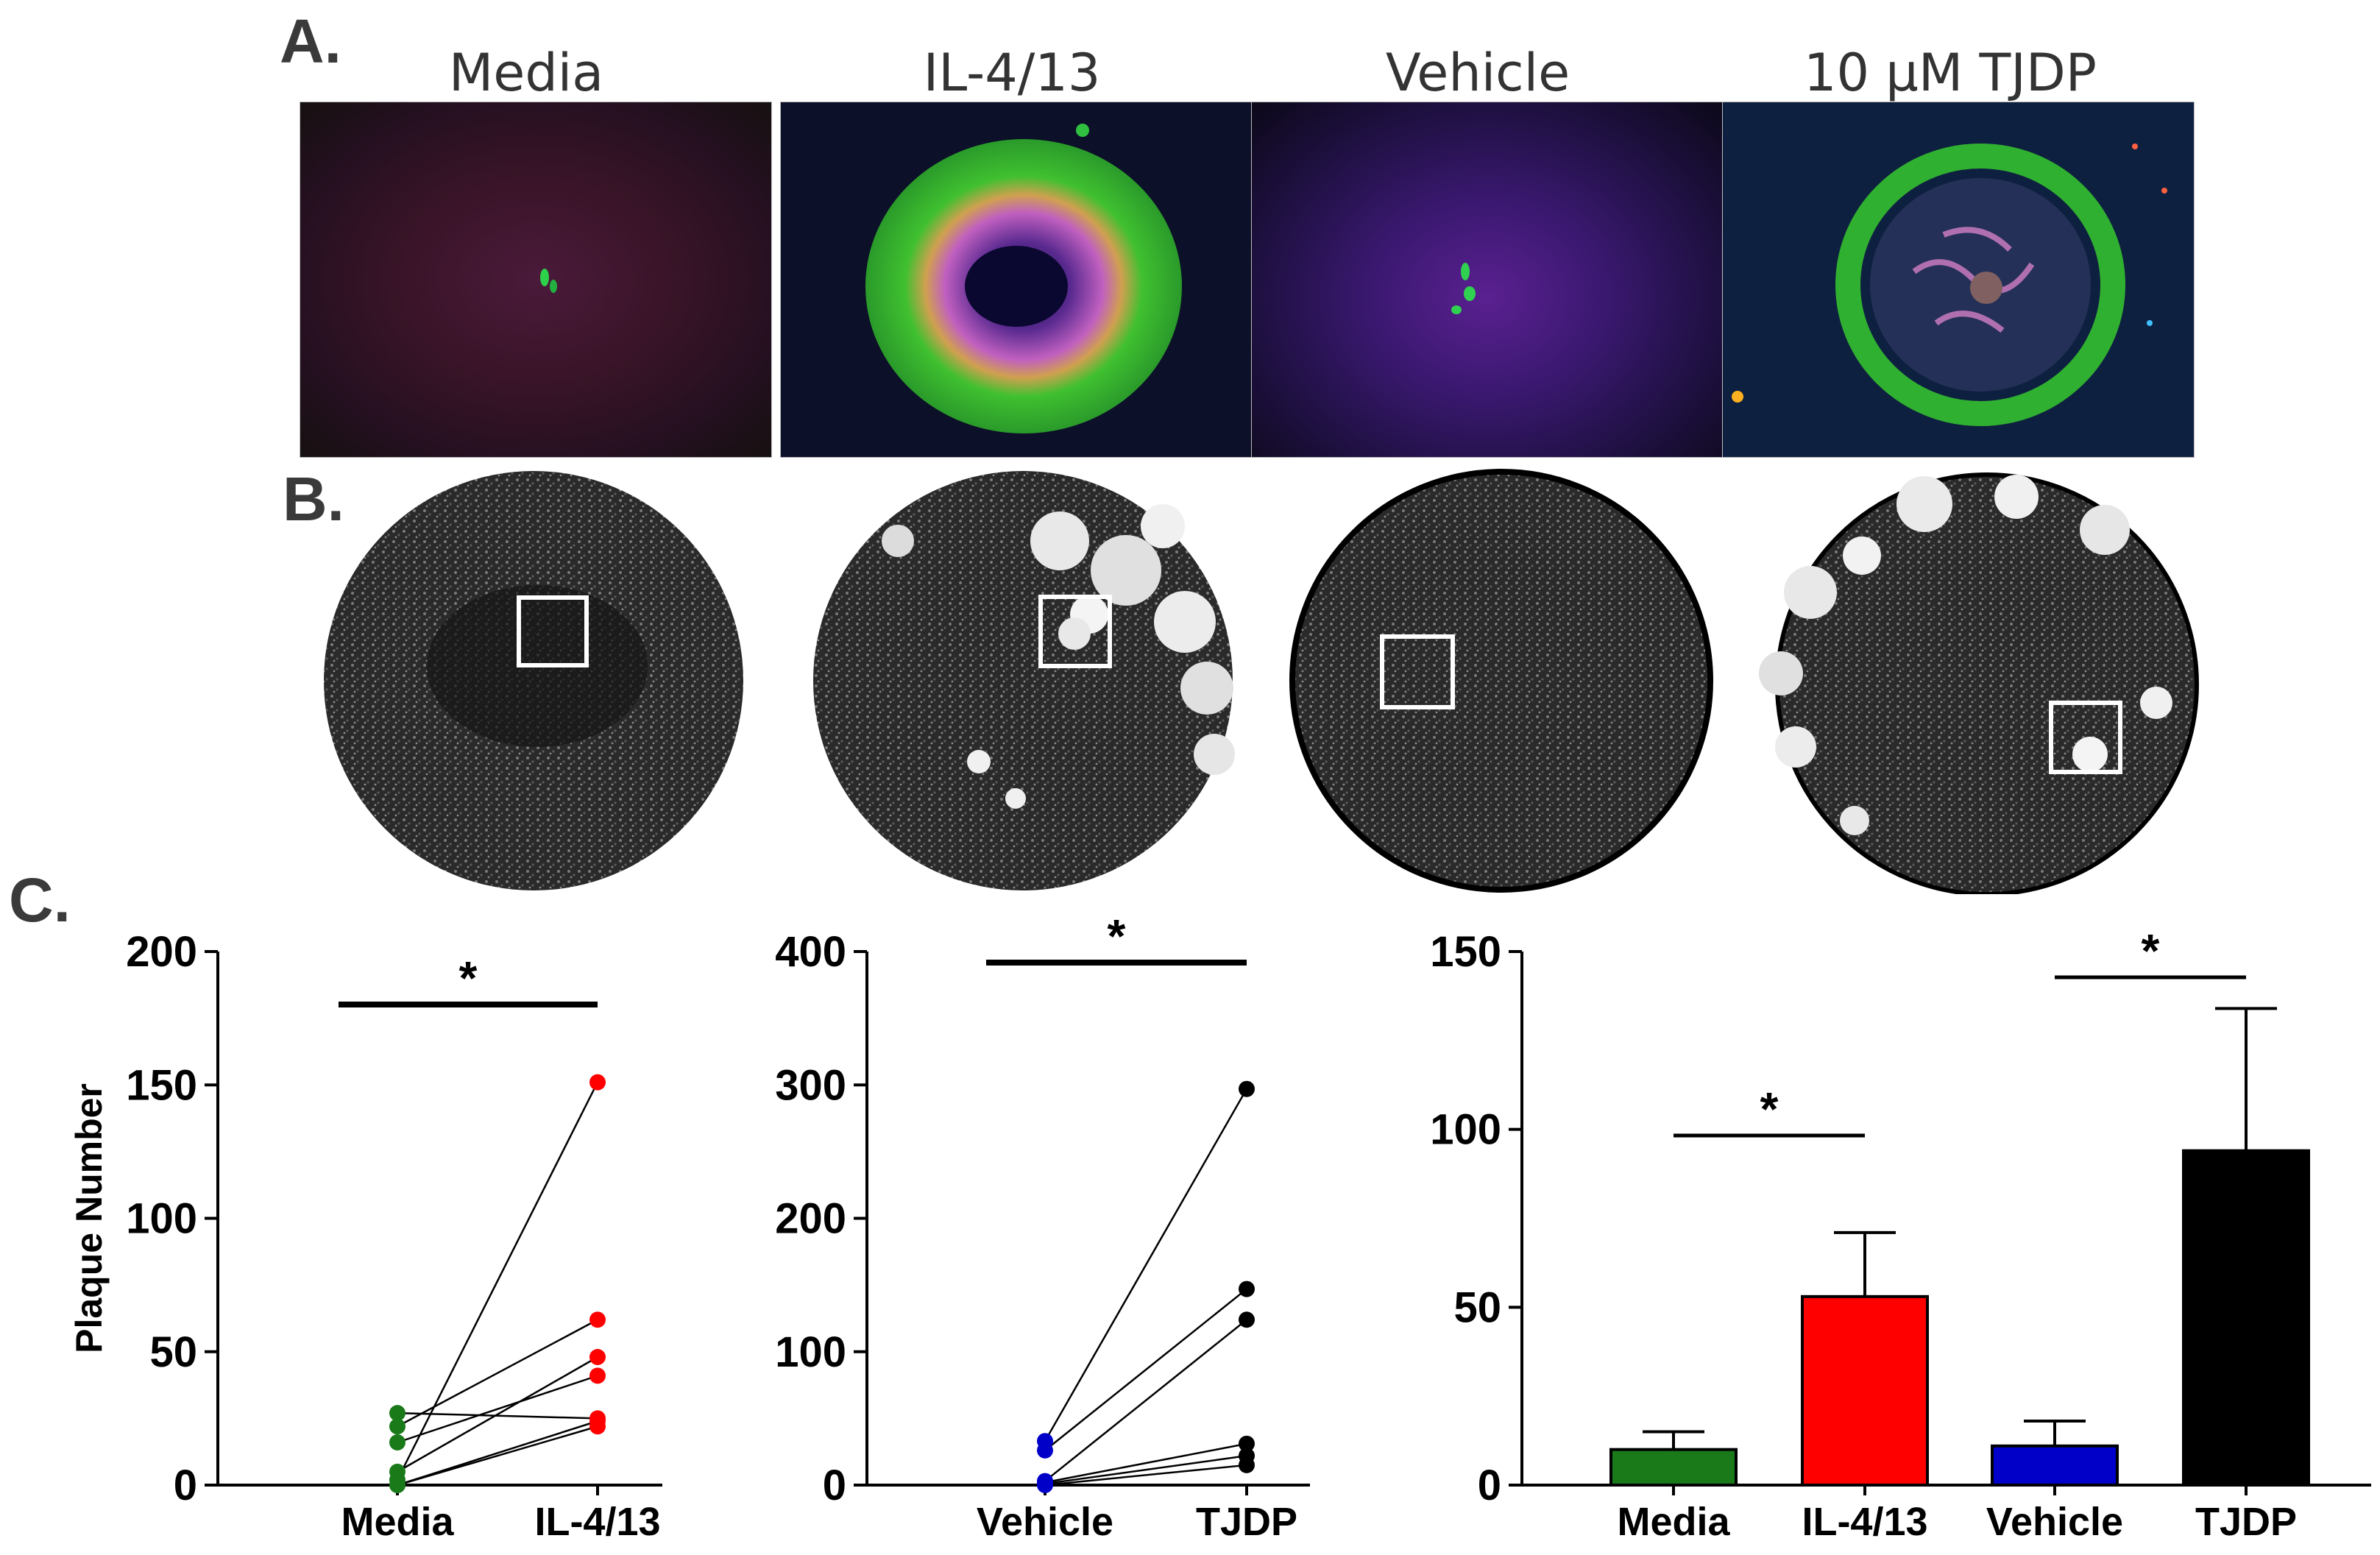 Image resolution: width=2380 pixels, height=1555 pixels. I want to click on bar-il413, so click(1865, 1390).